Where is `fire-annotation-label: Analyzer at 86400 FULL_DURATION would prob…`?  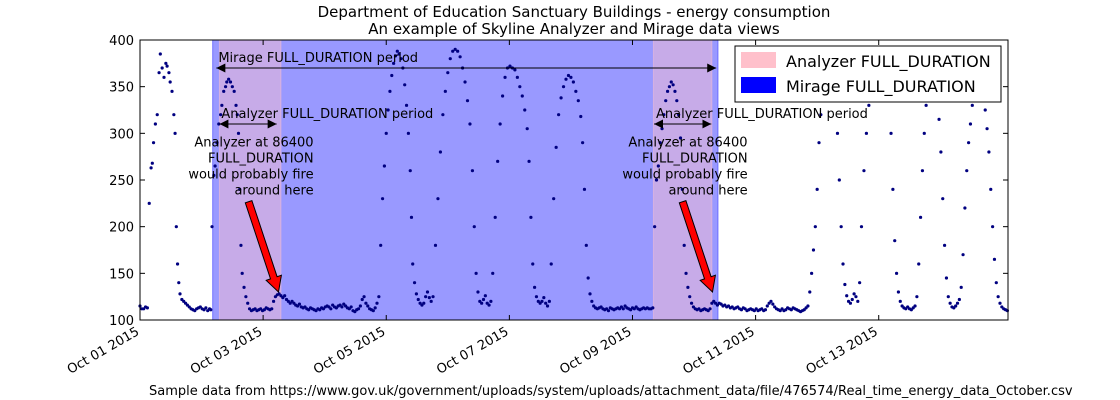
fire-annotation-label: Analyzer at 86400 FULL_DURATION would prob… is located at coordinates (684, 167).